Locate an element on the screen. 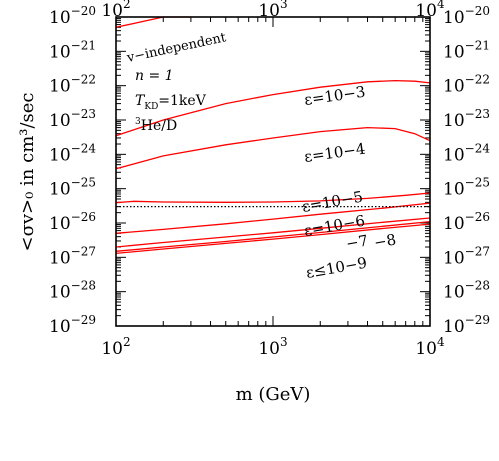 This screenshot has height=461, width=499. y-tick-label-right: 10−20 is located at coordinates (466, 16).